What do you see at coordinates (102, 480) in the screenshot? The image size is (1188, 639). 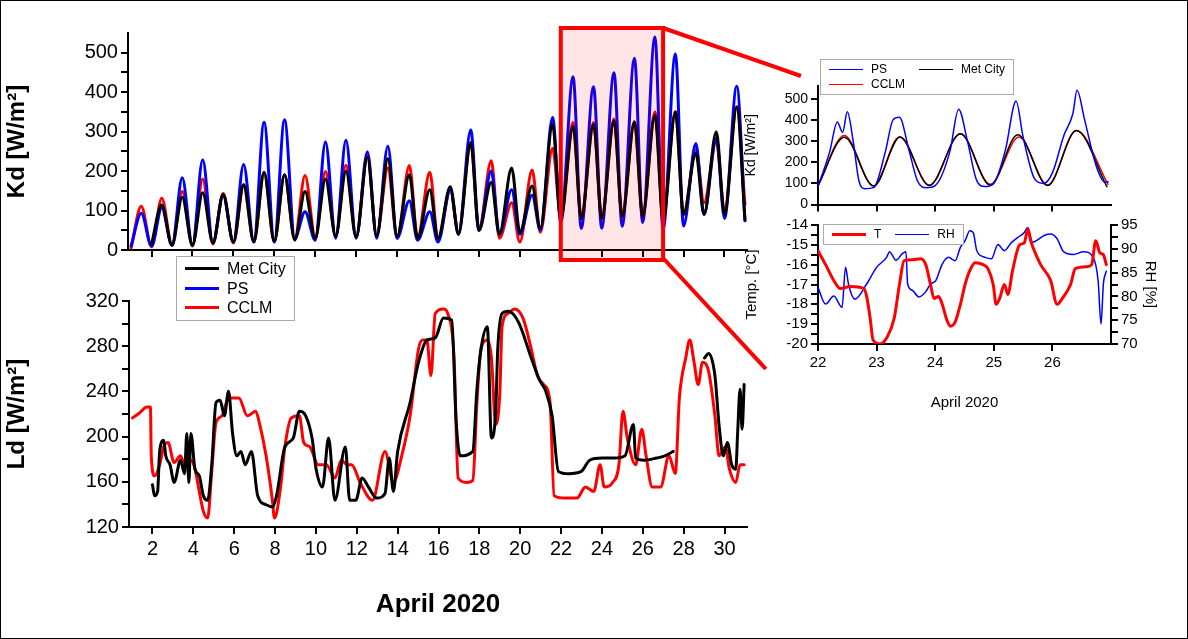 I see `y-tick-label: 160` at bounding box center [102, 480].